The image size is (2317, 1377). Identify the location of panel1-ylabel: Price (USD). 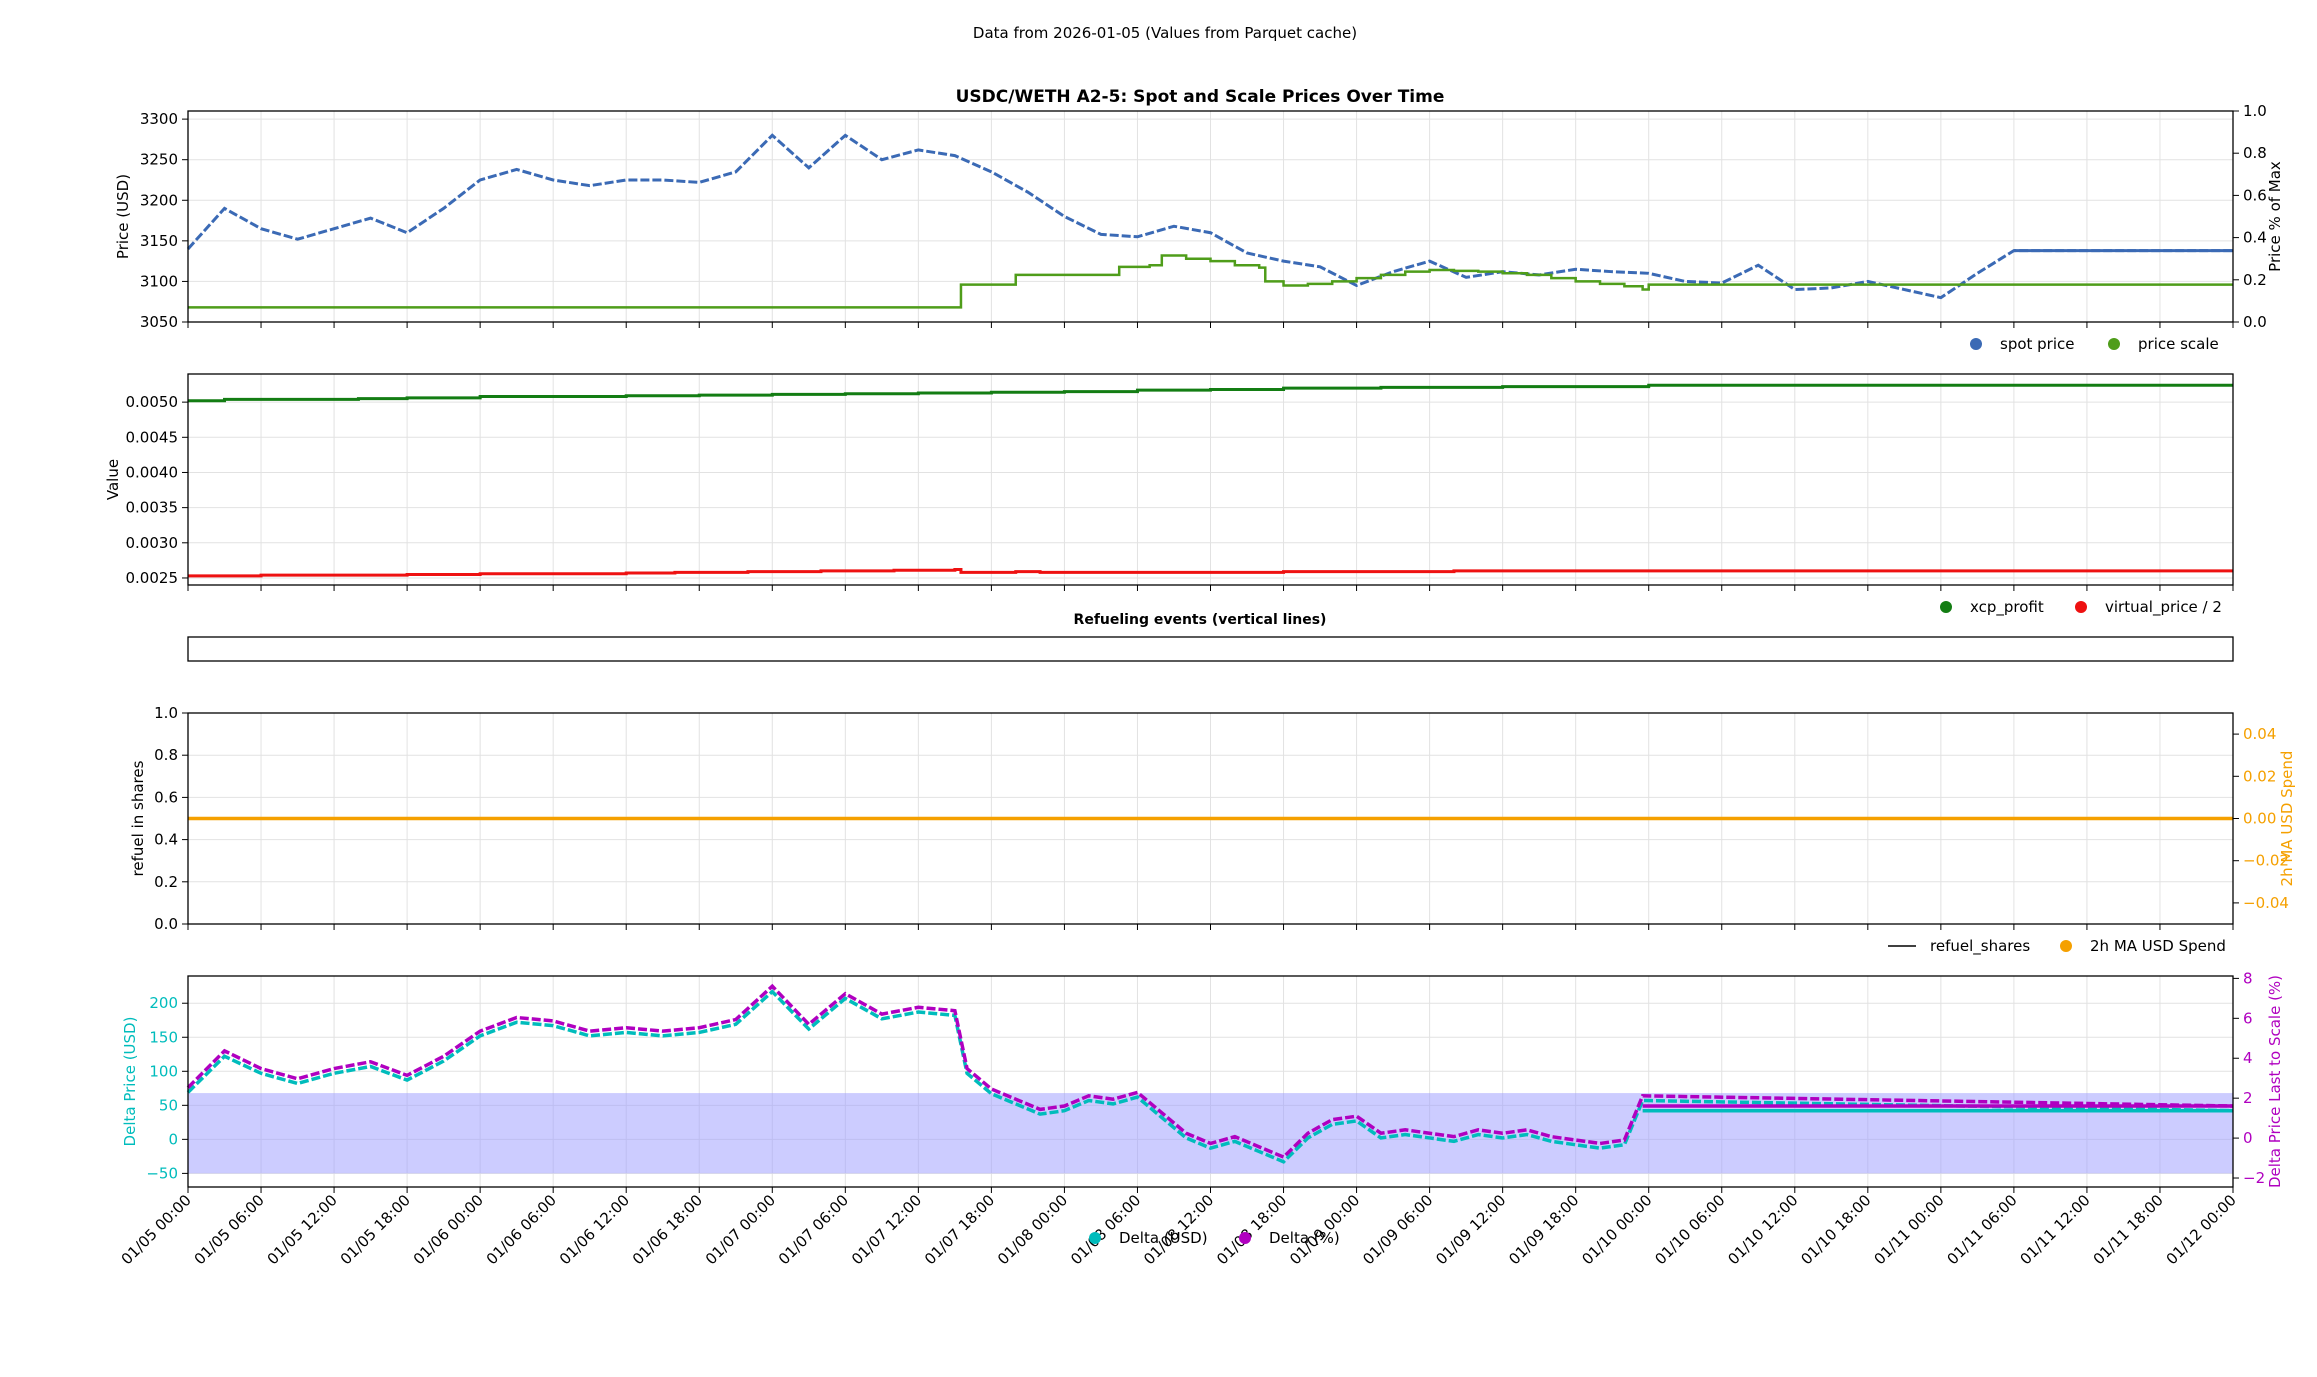
(123, 216).